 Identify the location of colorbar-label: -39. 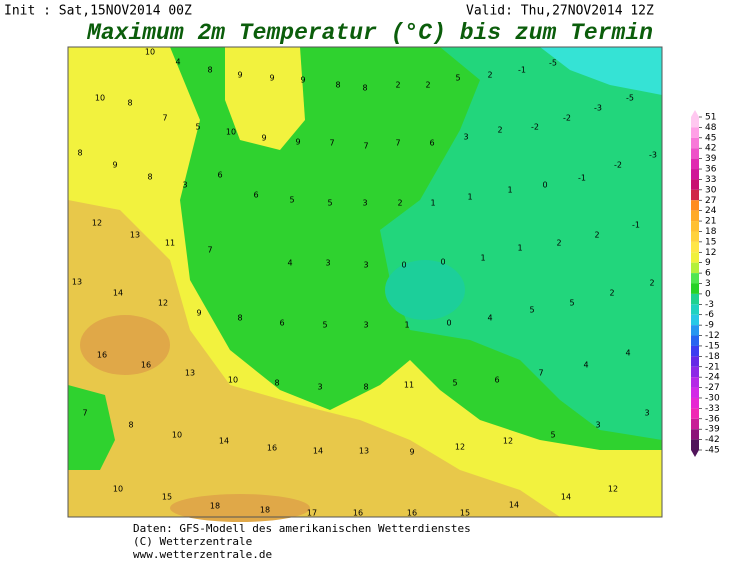
(712, 430).